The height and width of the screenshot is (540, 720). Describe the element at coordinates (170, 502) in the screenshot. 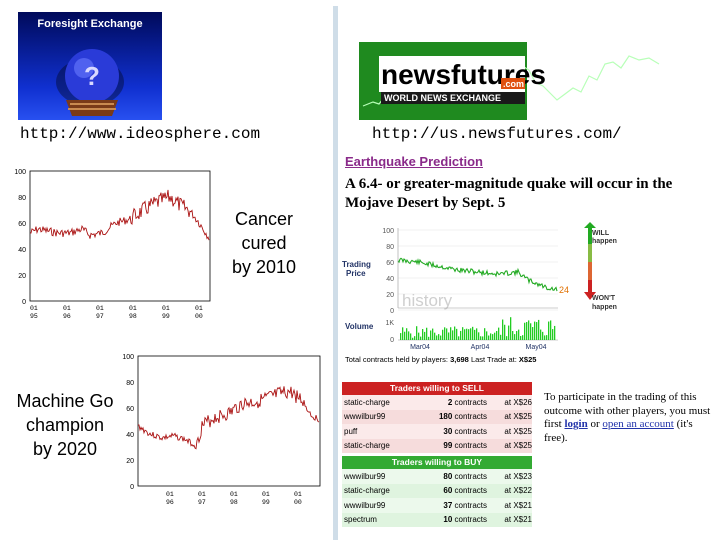

I see `x-tick-label: 96` at that location.